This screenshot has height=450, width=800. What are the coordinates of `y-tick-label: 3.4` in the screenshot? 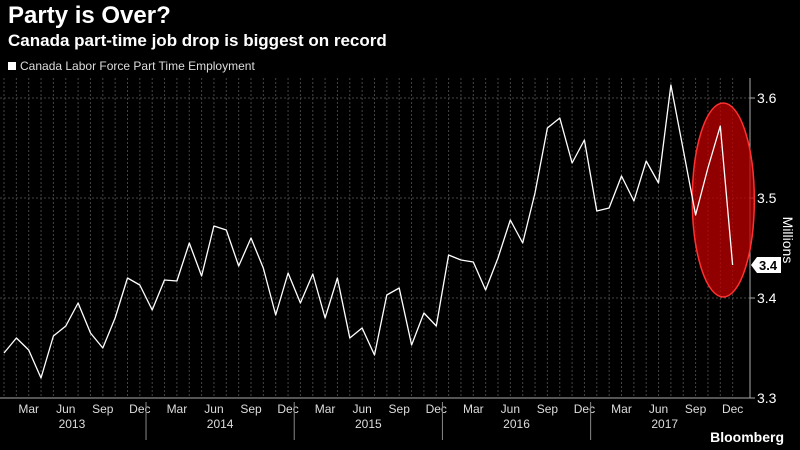 It's located at (767, 298).